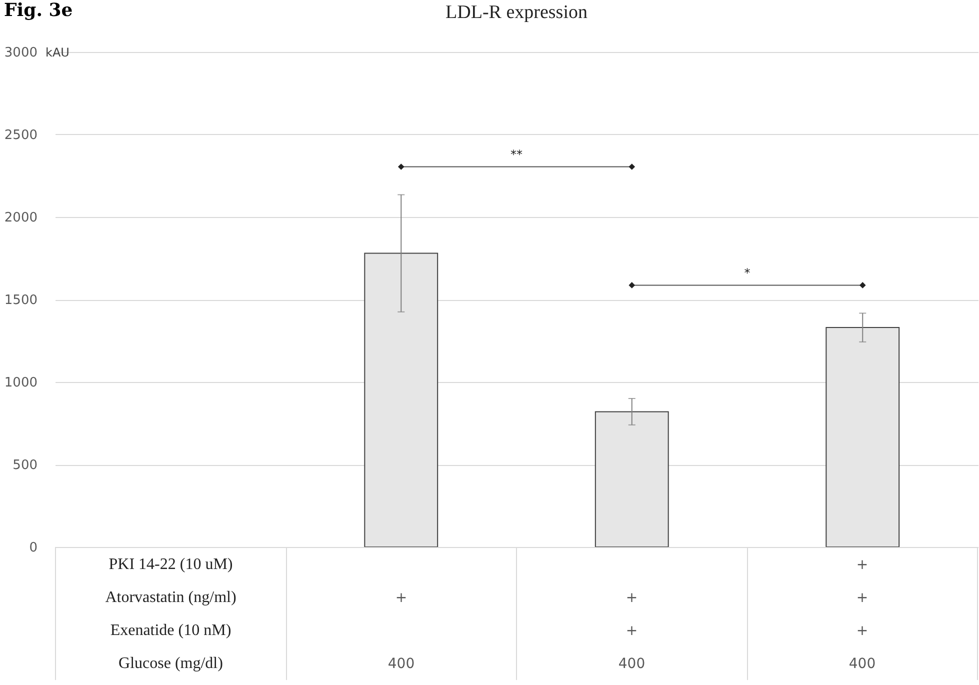  I want to click on y-tick-label: 1500, so click(21, 300).